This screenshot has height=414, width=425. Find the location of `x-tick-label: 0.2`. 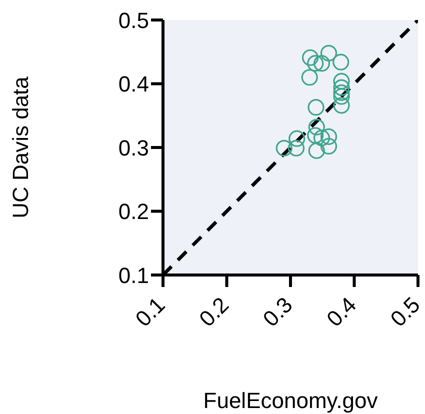

x-tick-label: 0.2 is located at coordinates (214, 312).